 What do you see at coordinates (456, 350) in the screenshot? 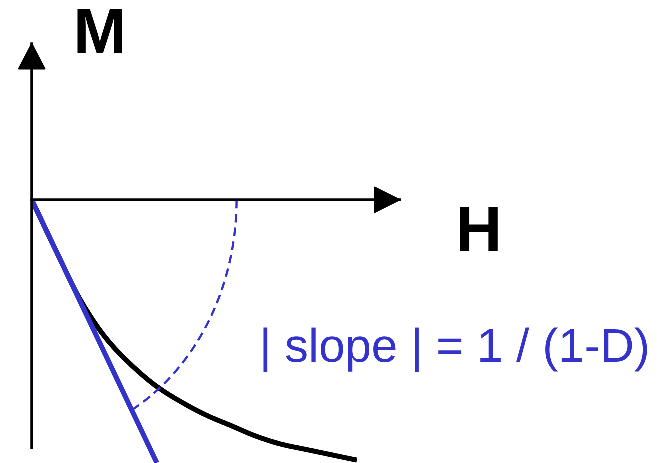
I see `annotation: | slope | = 1 / (1-D)` at bounding box center [456, 350].